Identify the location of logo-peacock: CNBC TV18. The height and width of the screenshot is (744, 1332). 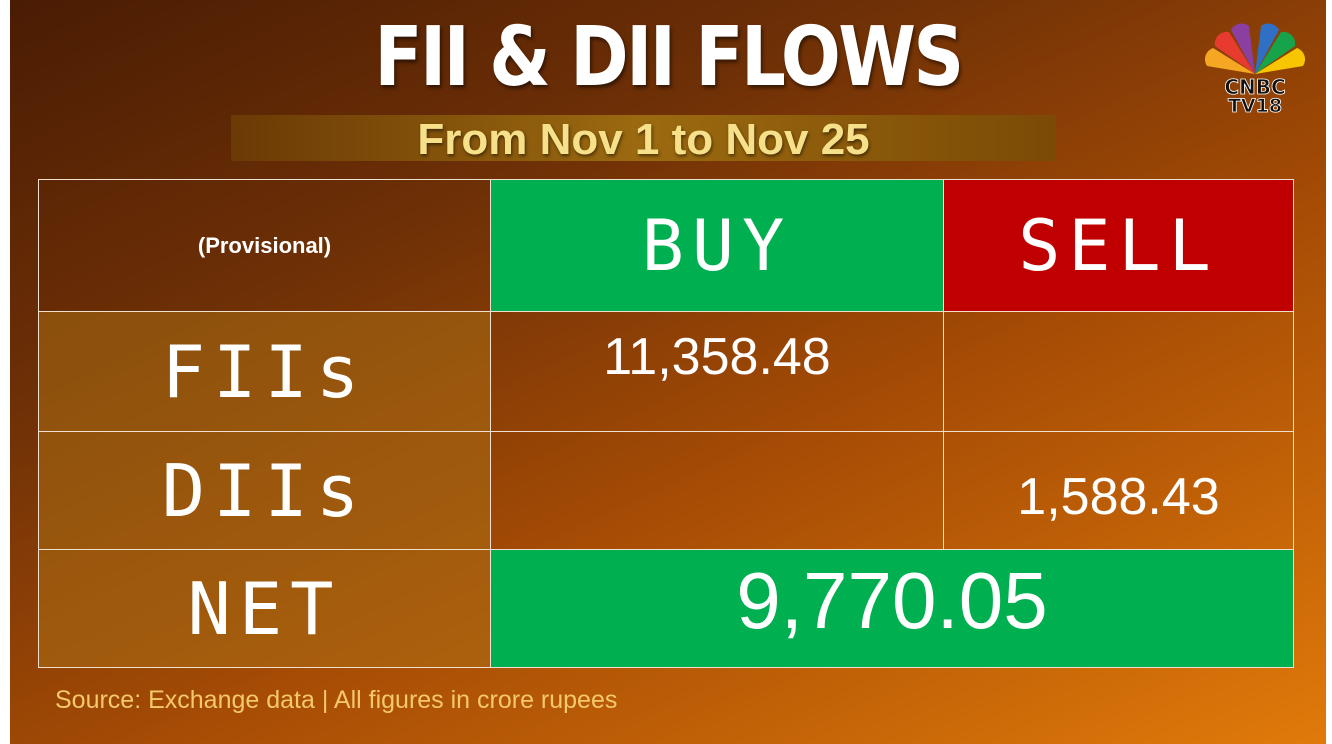
(1255, 70).